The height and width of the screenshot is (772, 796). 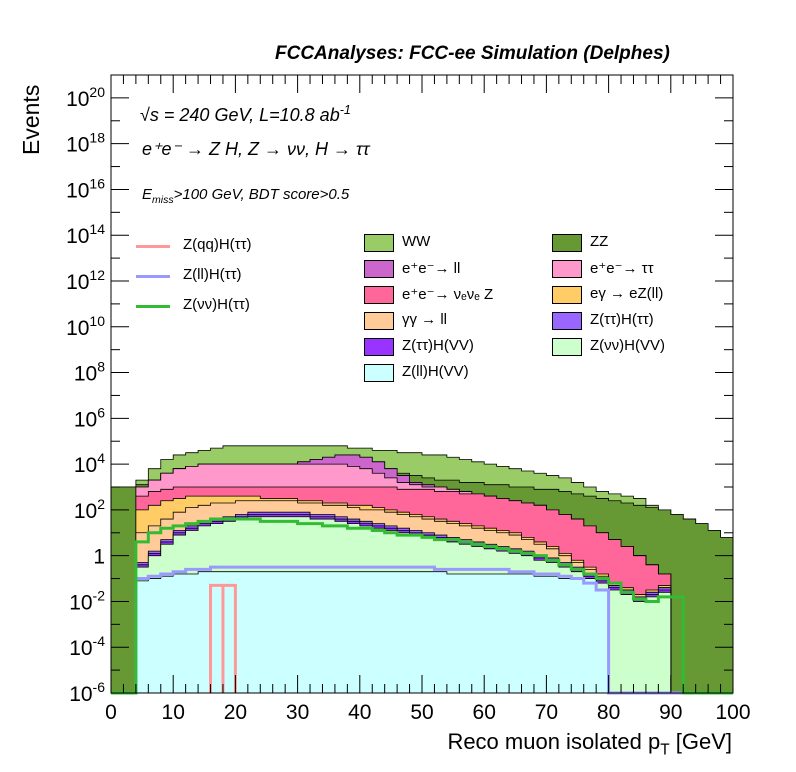 I want to click on y-tick-label: 10⁻⁴, so click(x=87, y=646).